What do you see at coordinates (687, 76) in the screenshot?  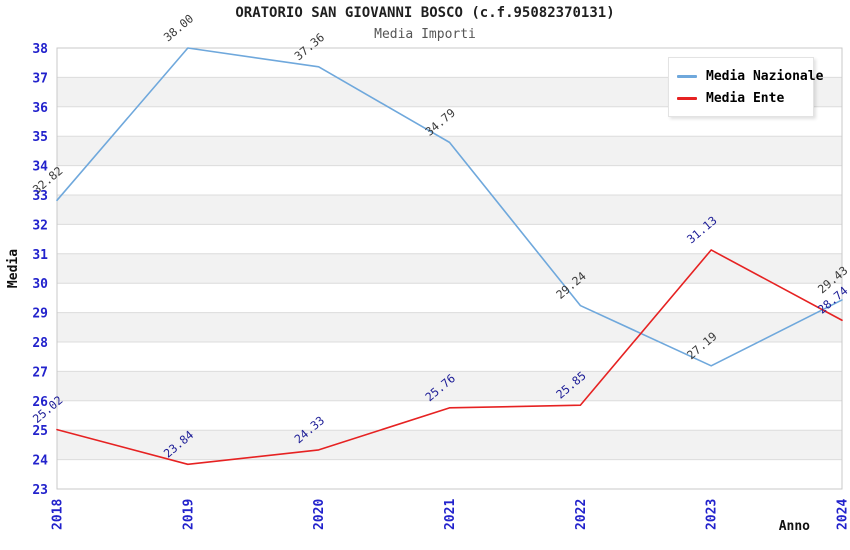 I see `legend-swatch-blue-line` at bounding box center [687, 76].